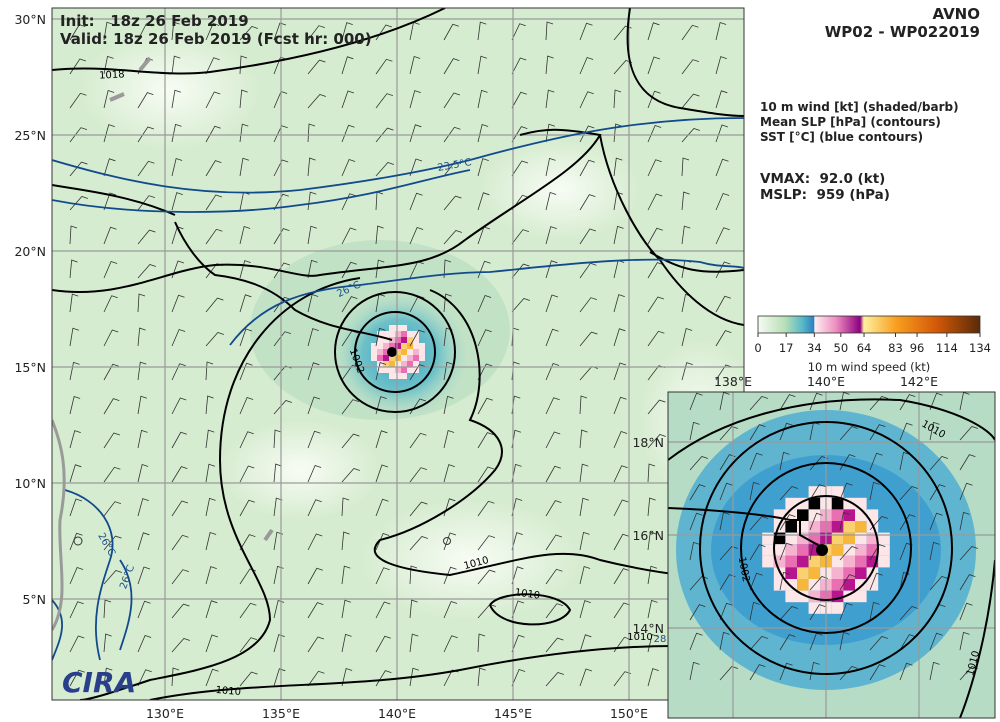 Image resolution: width=1000 pixels, height=722 pixels. Describe the element at coordinates (30, 19) in the screenshot. I see `lat-label: 30°N` at that location.